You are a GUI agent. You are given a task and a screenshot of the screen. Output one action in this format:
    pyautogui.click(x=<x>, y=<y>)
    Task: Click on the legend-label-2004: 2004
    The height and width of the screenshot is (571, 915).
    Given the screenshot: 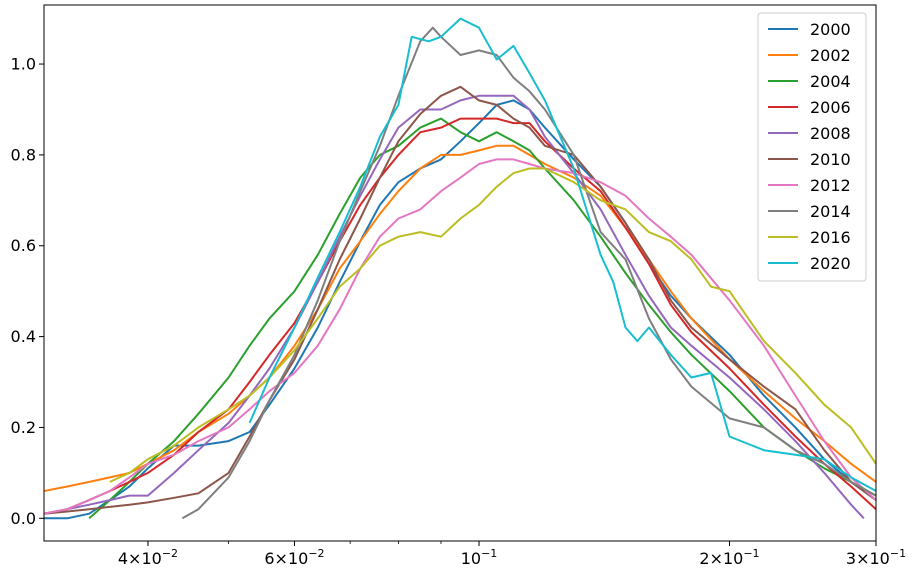 What is the action you would take?
    pyautogui.click(x=830, y=81)
    